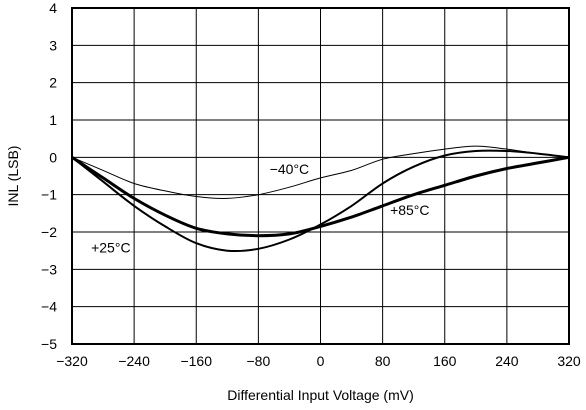 The height and width of the screenshot is (410, 586). I want to click on x-tick-label: 240, so click(507, 361).